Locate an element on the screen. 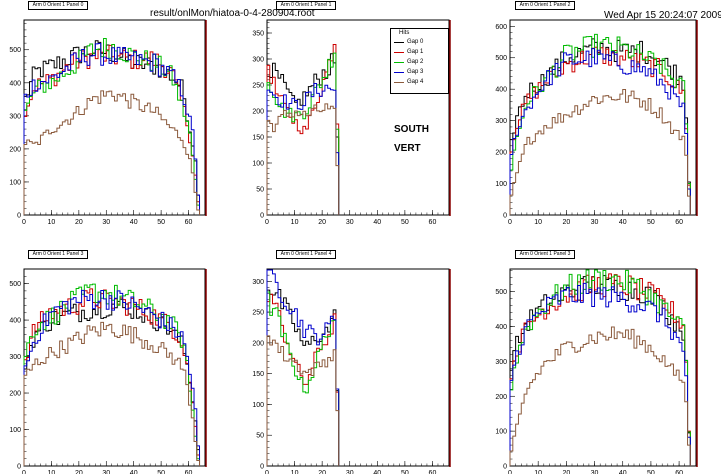 The width and height of the screenshot is (721, 474). legend-entry: Gap 0 is located at coordinates (420, 42).